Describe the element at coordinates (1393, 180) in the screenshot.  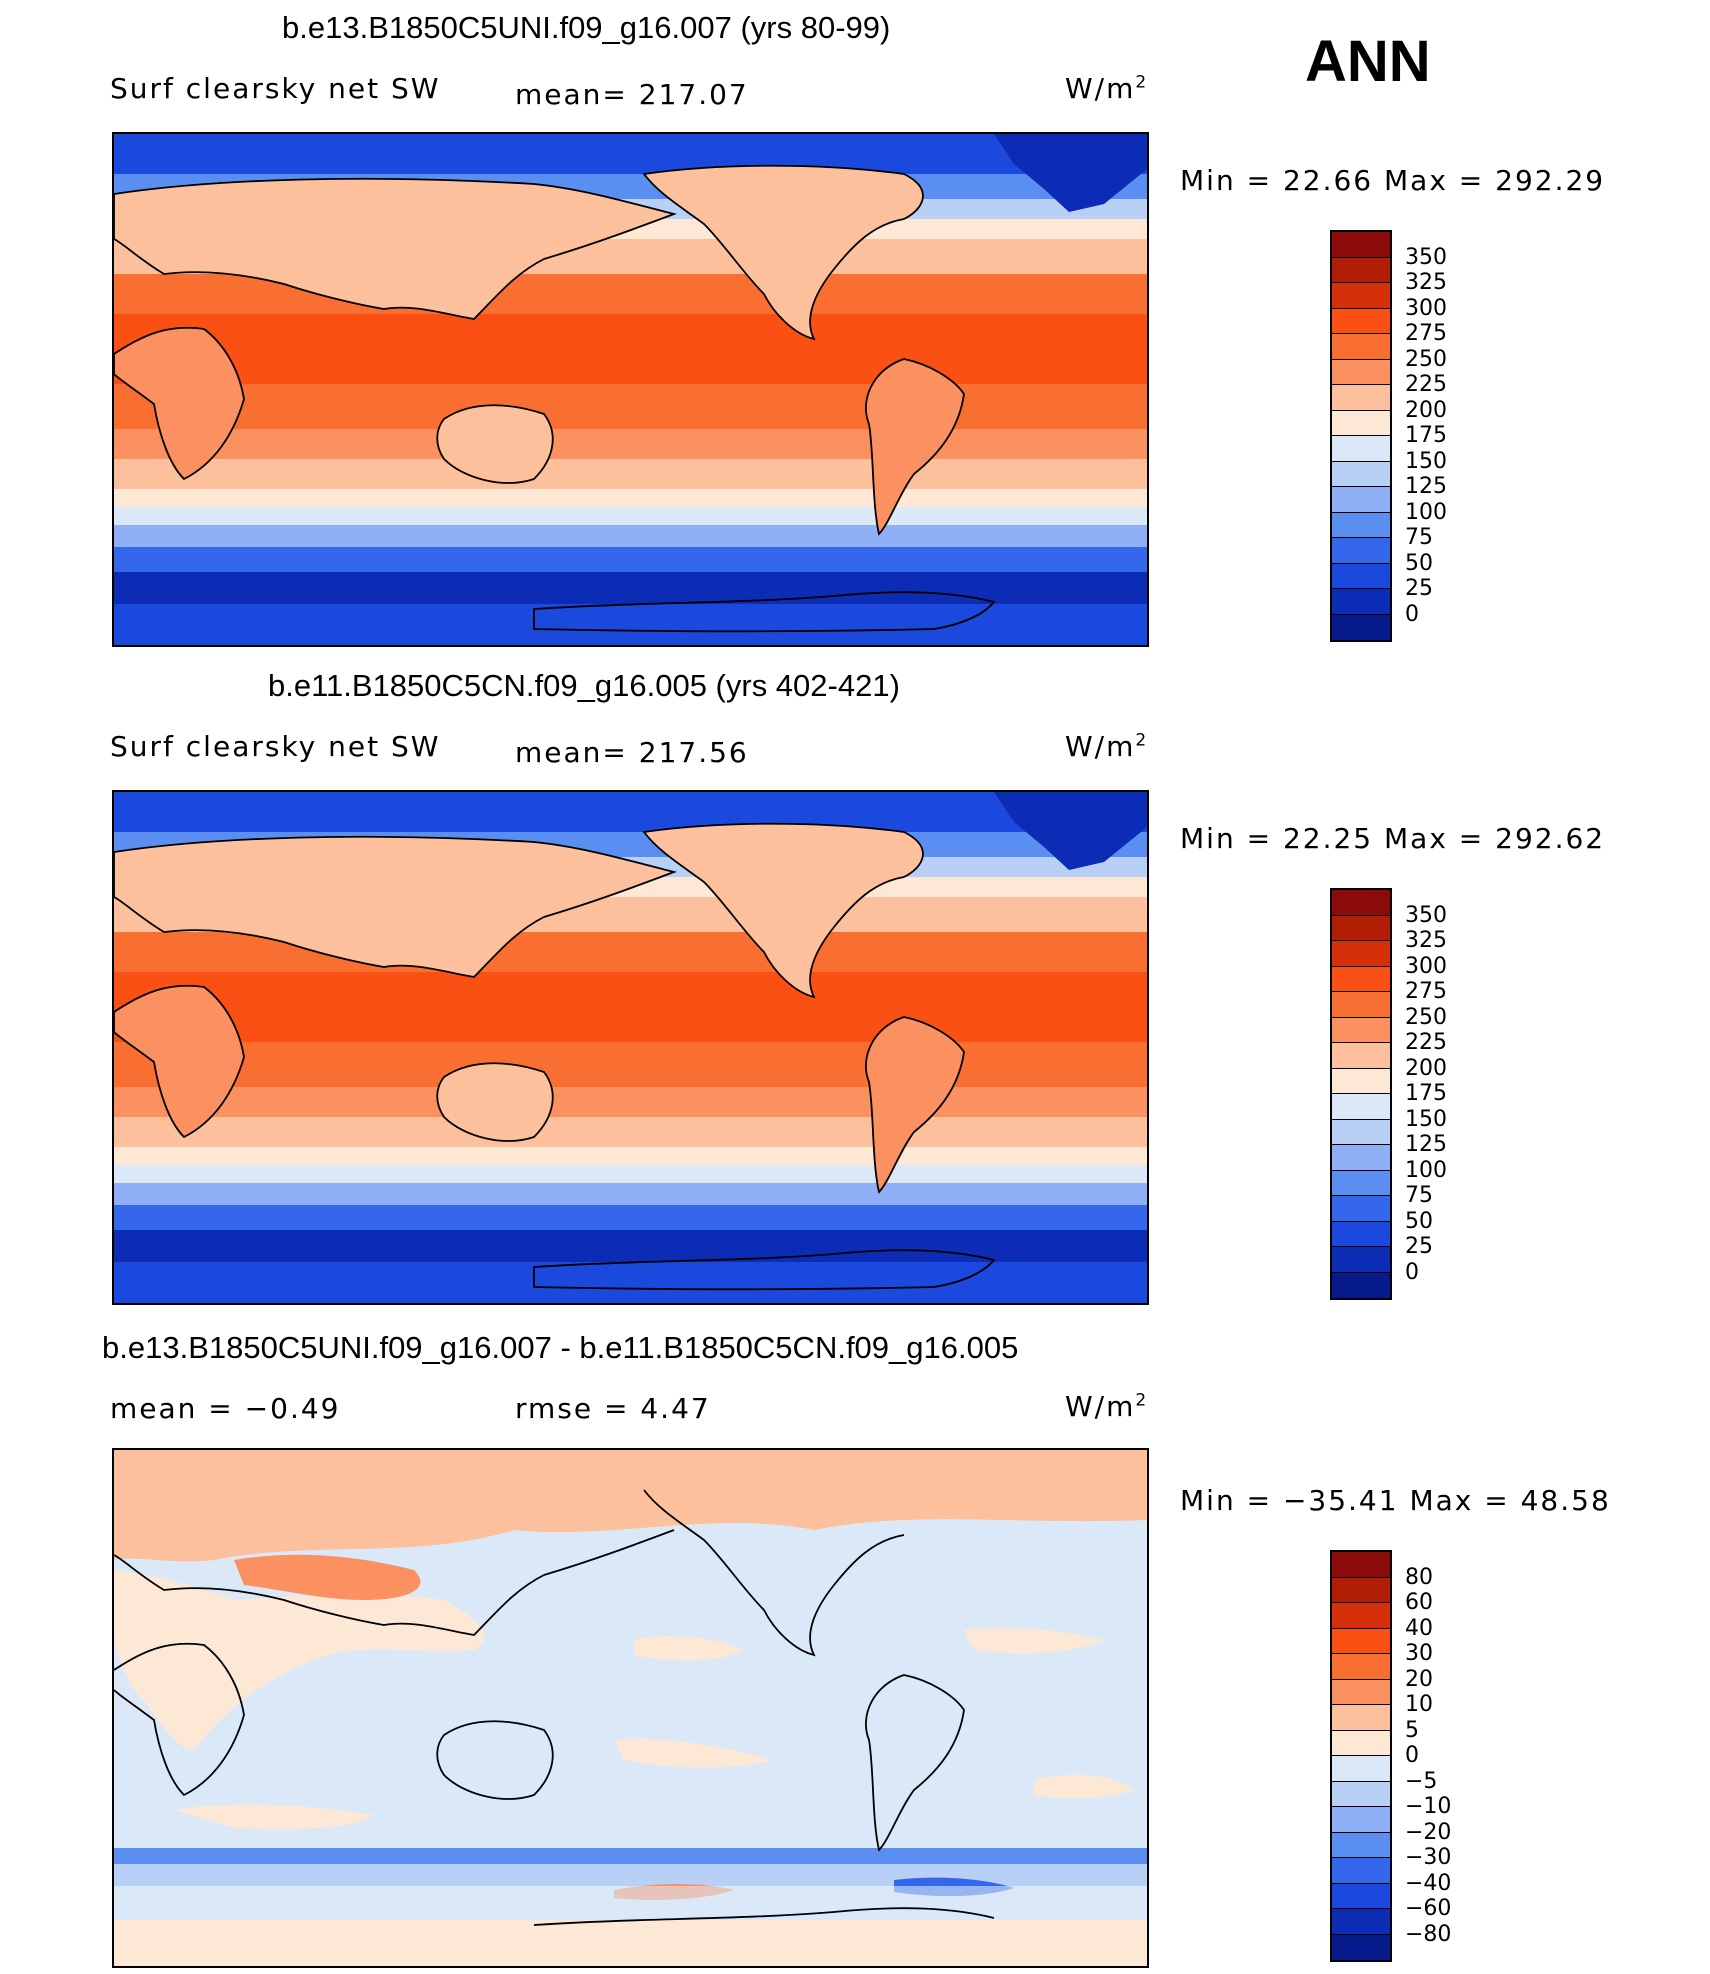
I see `panel1-minmax: Min = 22.66 Max = 292.29` at that location.